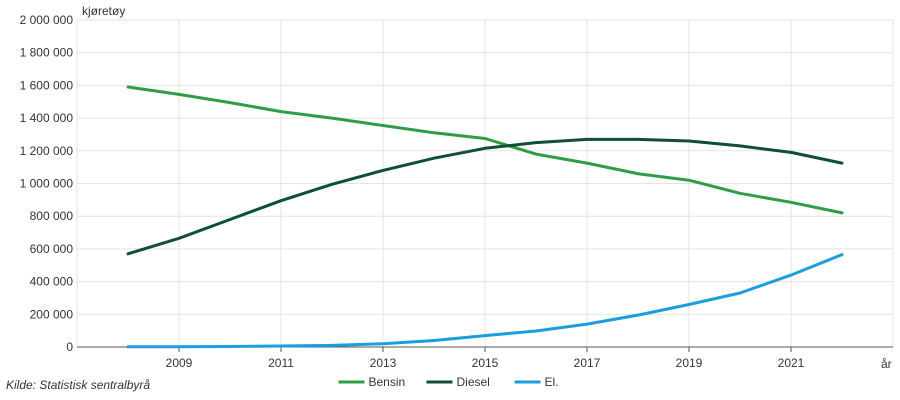 Image resolution: width=900 pixels, height=400 pixels. What do you see at coordinates (281, 363) in the screenshot?
I see `x-tick-label: 2011` at bounding box center [281, 363].